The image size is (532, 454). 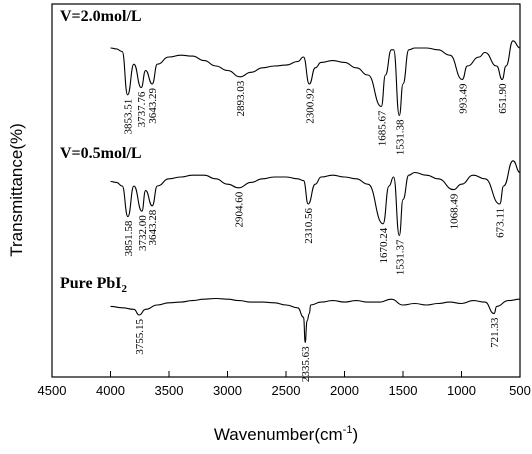 What do you see at coordinates (355, 434) in the screenshot?
I see `x-axis-title-end: )` at bounding box center [355, 434].